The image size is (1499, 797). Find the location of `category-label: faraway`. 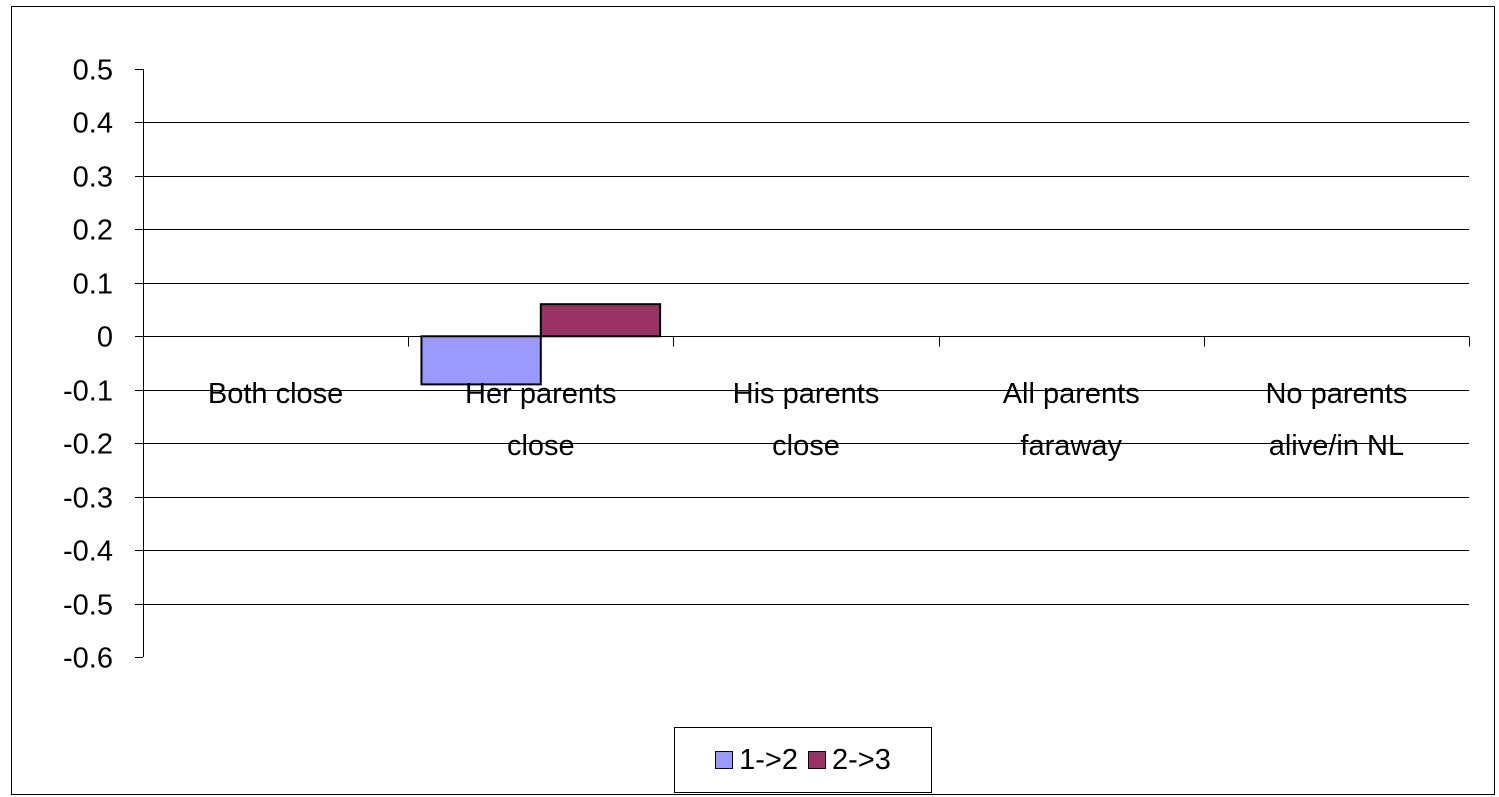

category-label: faraway is located at coordinates (1071, 446).